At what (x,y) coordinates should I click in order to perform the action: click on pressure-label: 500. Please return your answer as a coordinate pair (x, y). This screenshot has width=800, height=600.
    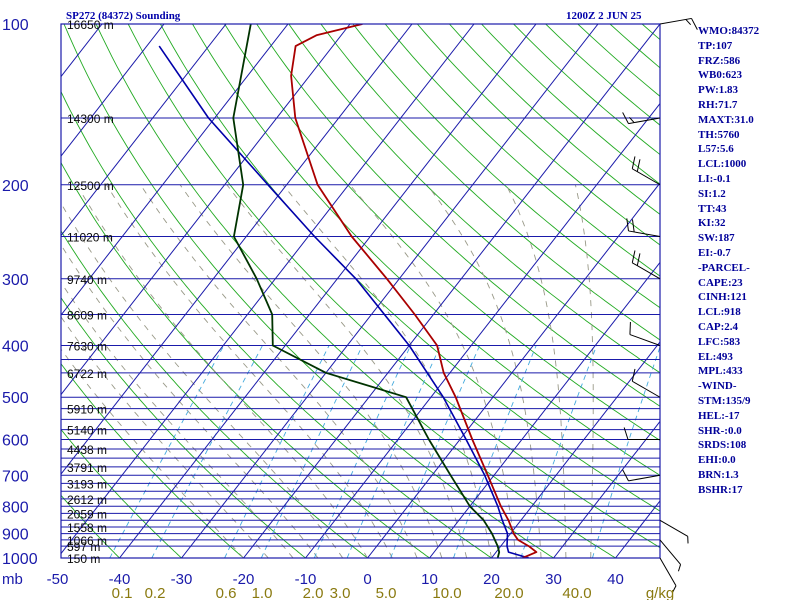
    Looking at the image, I should click on (15, 398).